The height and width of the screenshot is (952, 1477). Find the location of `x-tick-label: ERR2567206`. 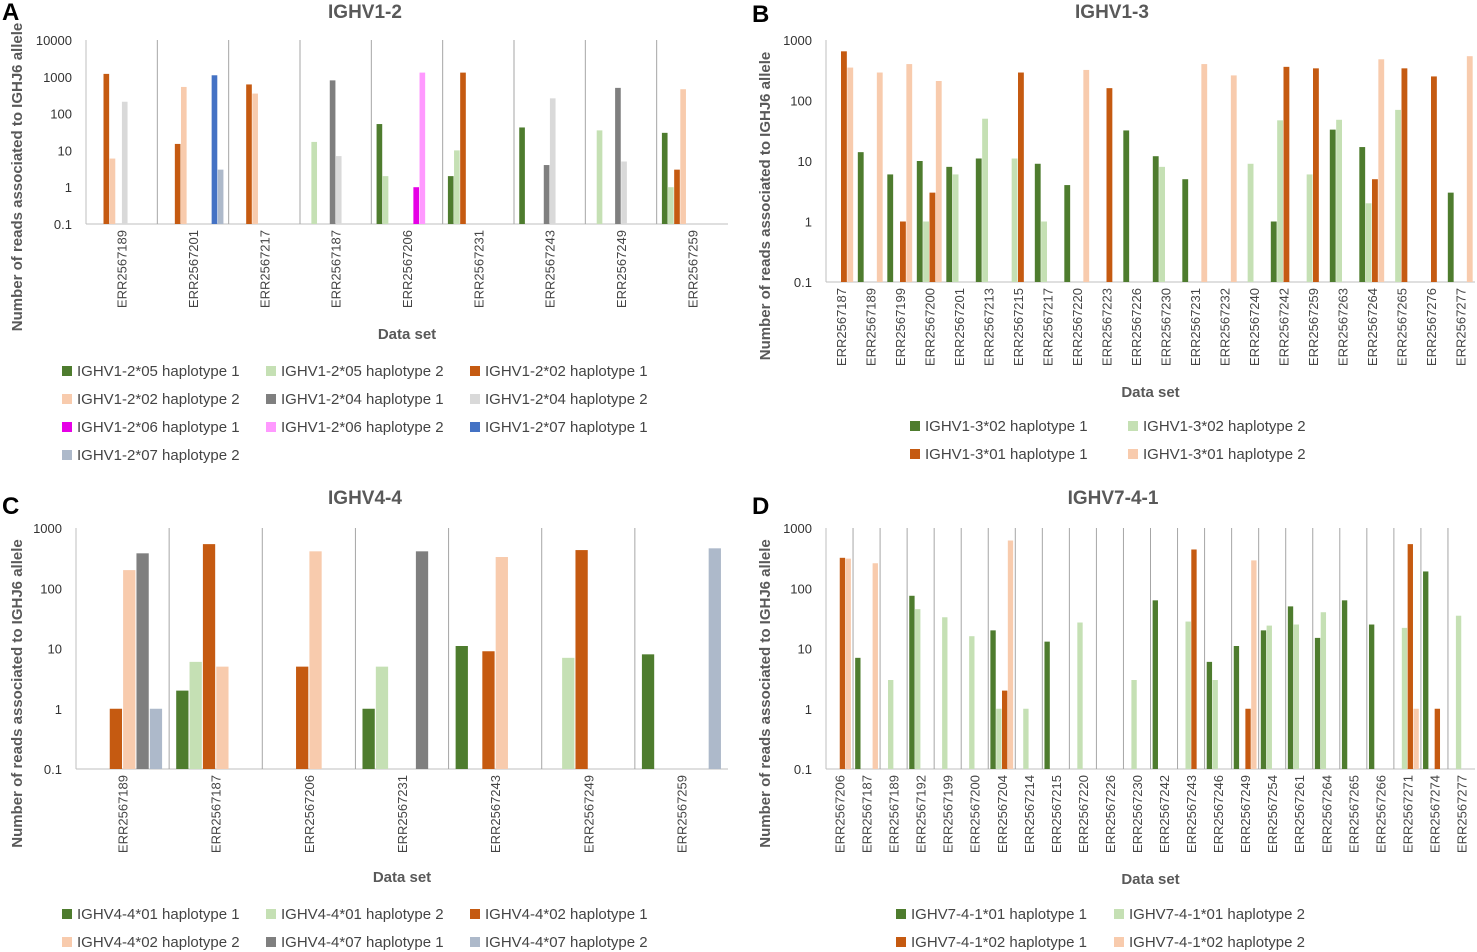

x-tick-label: ERR2567206 is located at coordinates (840, 814).